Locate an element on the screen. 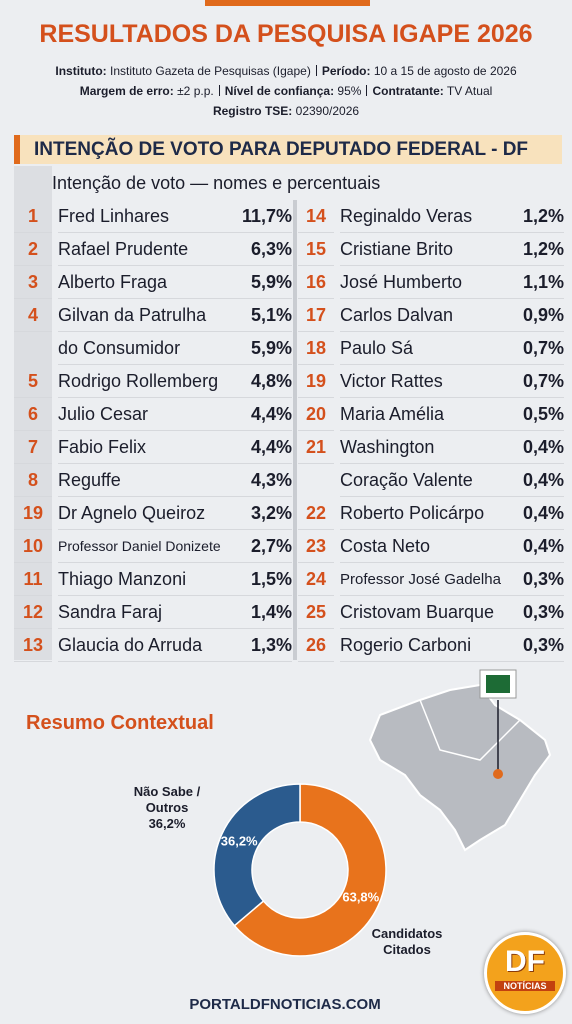 This screenshot has height=1024, width=572. candidate-name: Professor José Gadelha is located at coordinates (423, 579).